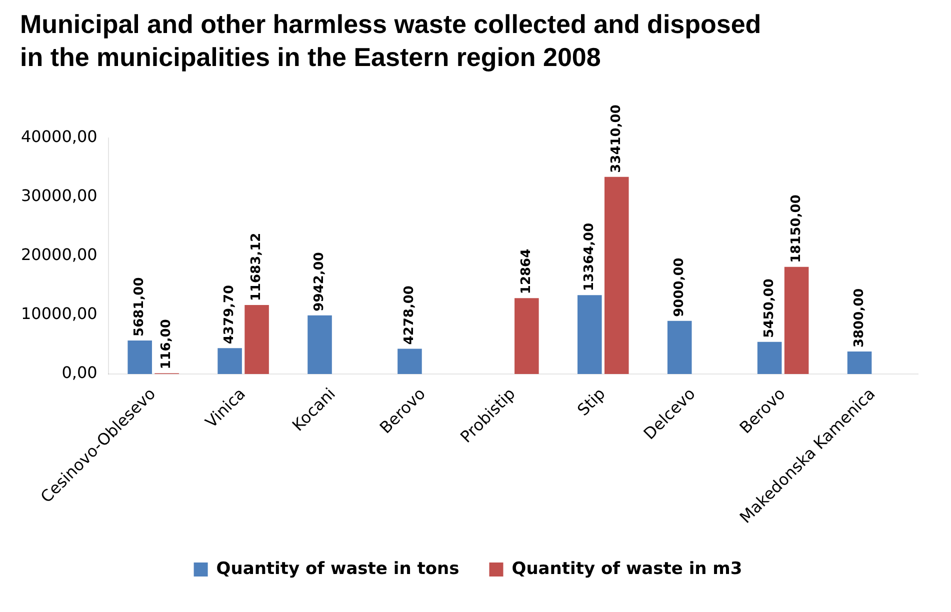 Image resolution: width=951 pixels, height=612 pixels. What do you see at coordinates (616, 138) in the screenshot?
I see `data-label: 33410,00` at bounding box center [616, 138].